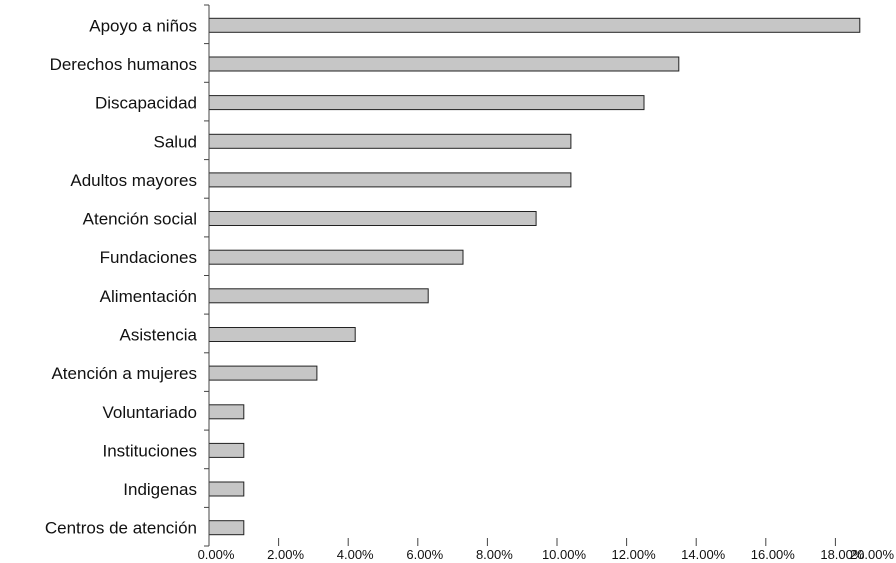 Image resolution: width=896 pixels, height=563 pixels. Describe the element at coordinates (159, 335) in the screenshot. I see `category-label: Asistencia` at that location.